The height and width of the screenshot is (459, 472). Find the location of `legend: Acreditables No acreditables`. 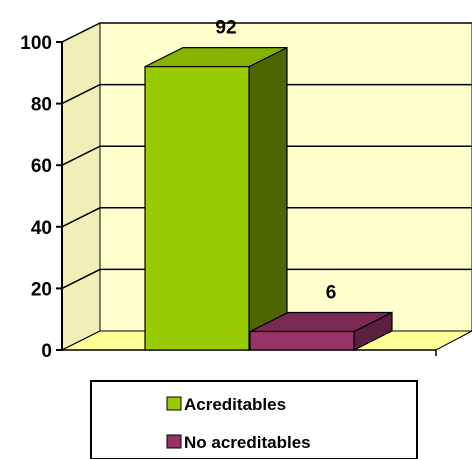

legend: Acreditables No acreditables is located at coordinates (254, 419).